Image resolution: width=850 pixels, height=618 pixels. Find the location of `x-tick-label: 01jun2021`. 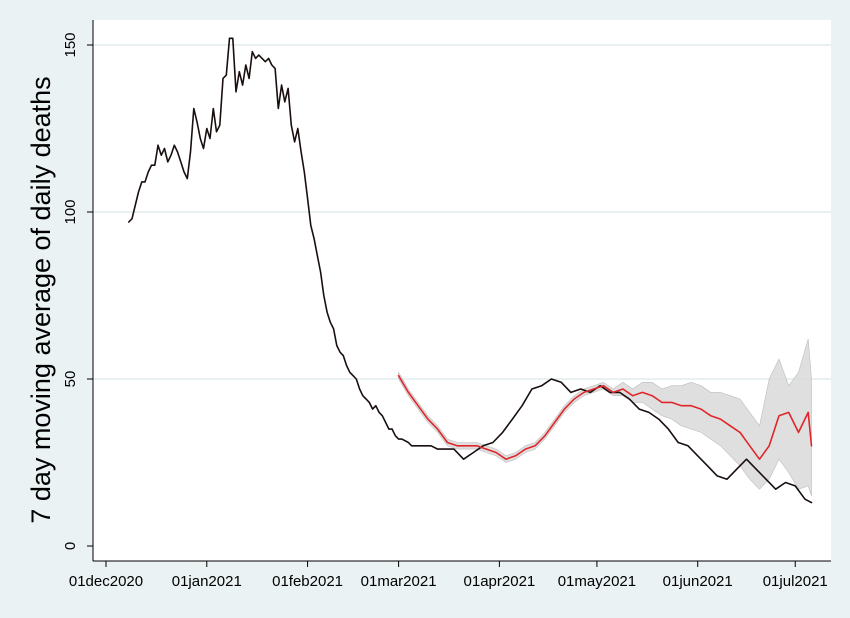

x-tick-label: 01jun2021 is located at coordinates (698, 581).